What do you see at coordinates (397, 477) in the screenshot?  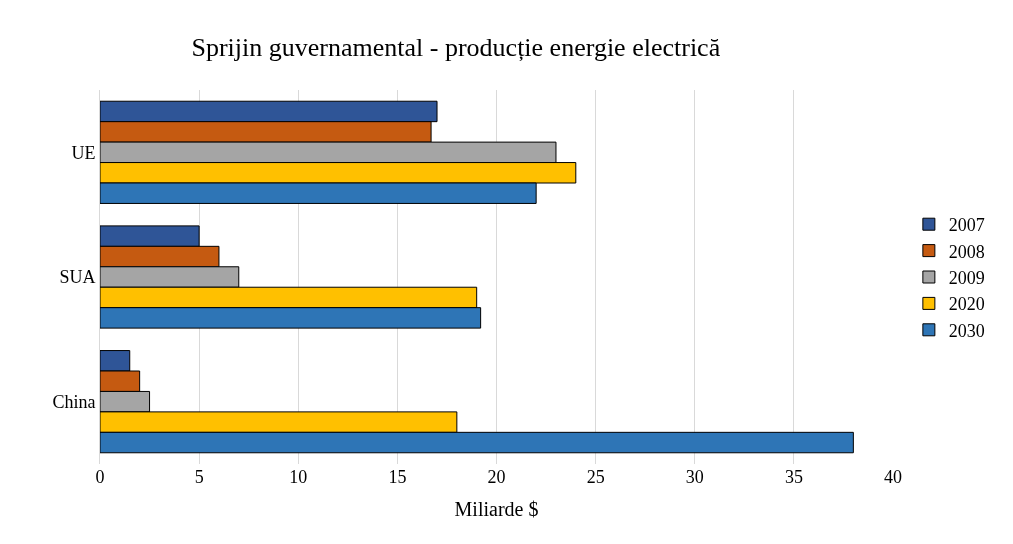 I see `x-tick-label: 15` at bounding box center [397, 477].